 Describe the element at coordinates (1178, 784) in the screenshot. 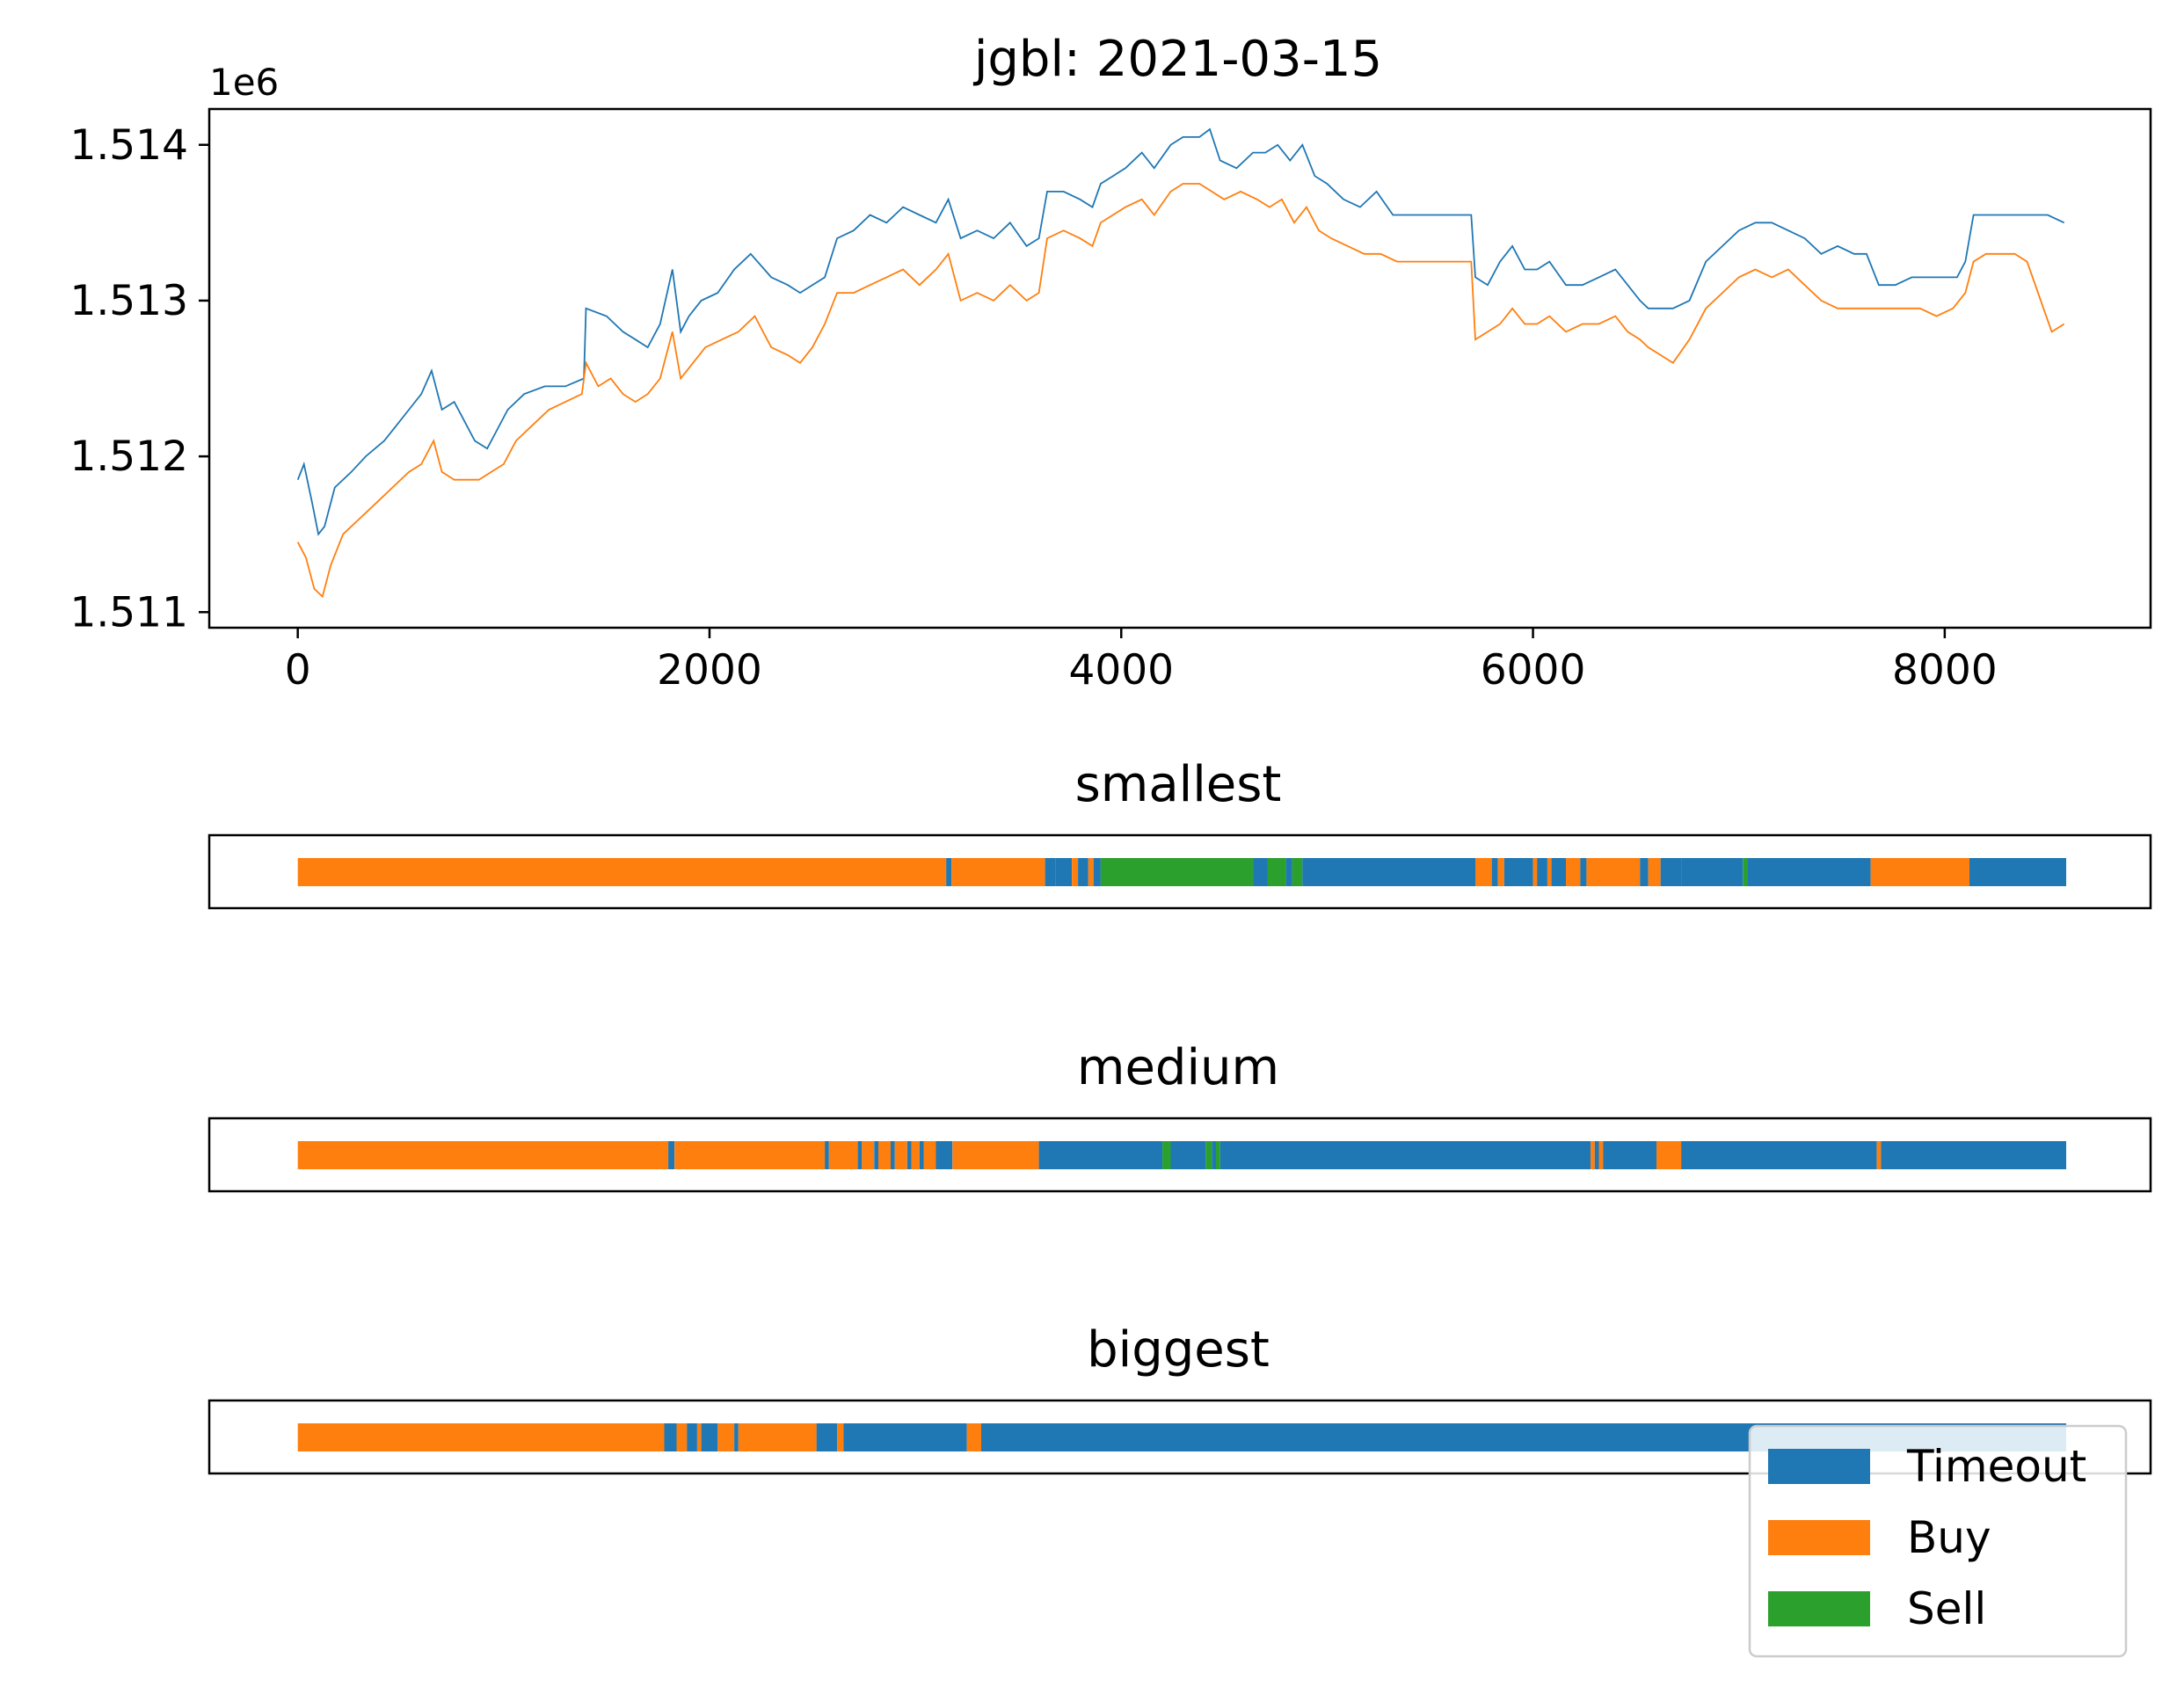

I see `smallest-title: smallest` at that location.